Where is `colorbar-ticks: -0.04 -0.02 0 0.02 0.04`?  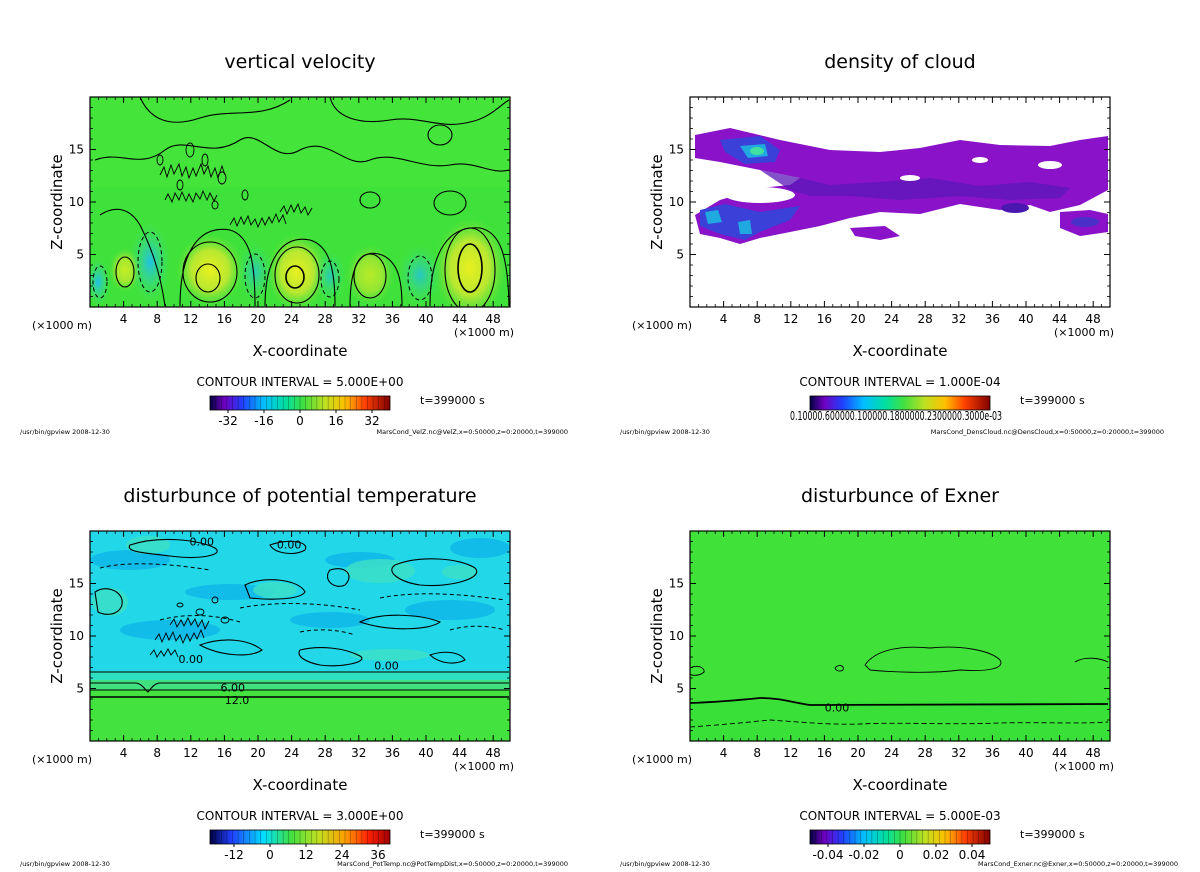
colorbar-ticks: -0.04 -0.02 0 0.02 0.04 is located at coordinates (898, 846).